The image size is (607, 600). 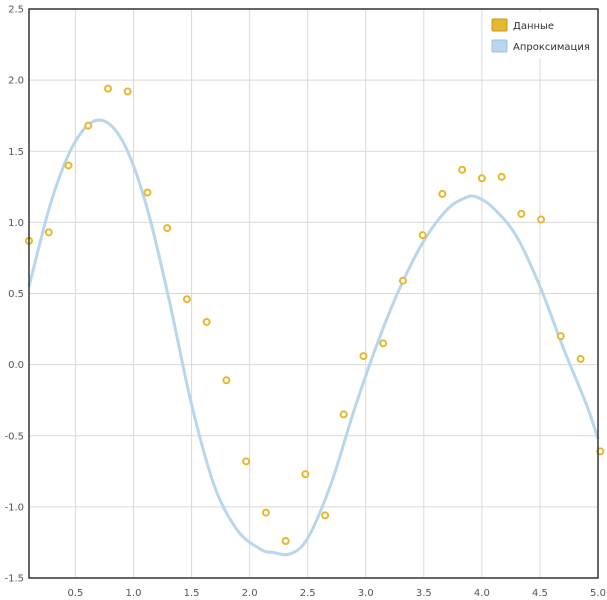 What do you see at coordinates (14, 579) in the screenshot?
I see `y-tick-label: -1.5` at bounding box center [14, 579].